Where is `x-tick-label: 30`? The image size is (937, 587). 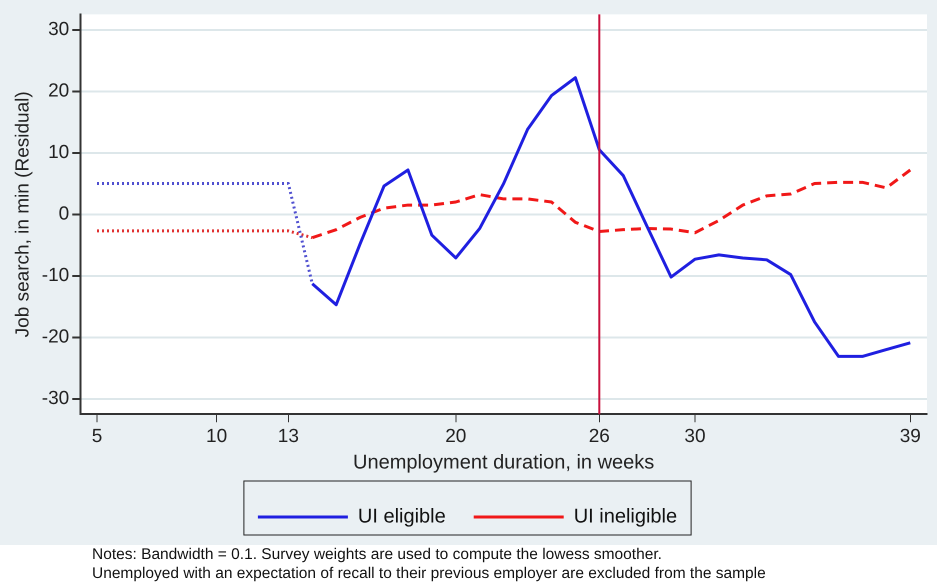 x-tick-label: 30 is located at coordinates (695, 436).